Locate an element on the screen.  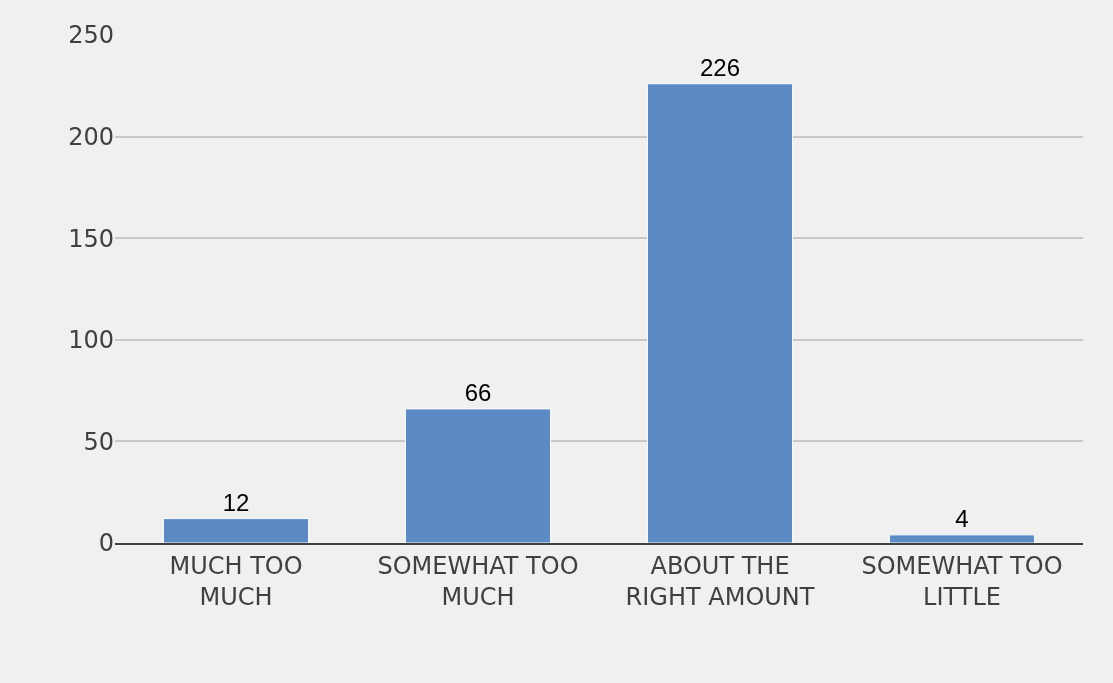
y-tick-label: 150 is located at coordinates (91, 238).